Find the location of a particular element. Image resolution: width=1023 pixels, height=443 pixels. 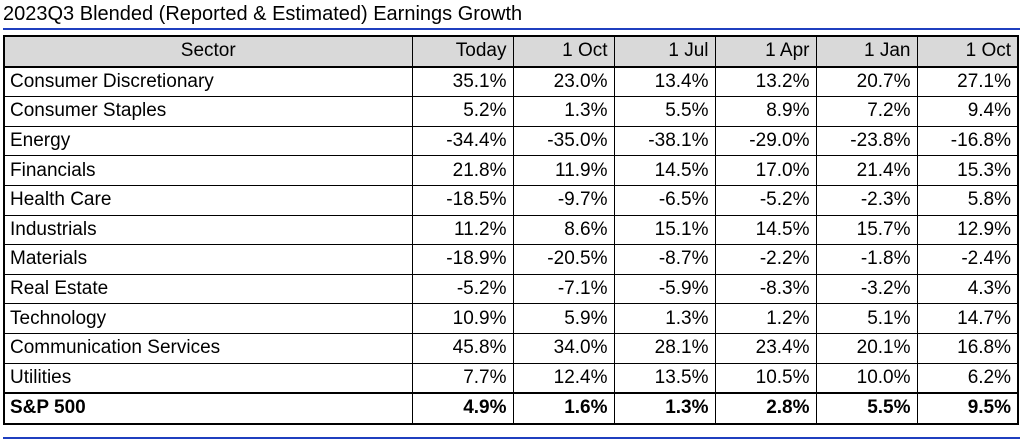

growth-value: 4.9% is located at coordinates (462, 408).